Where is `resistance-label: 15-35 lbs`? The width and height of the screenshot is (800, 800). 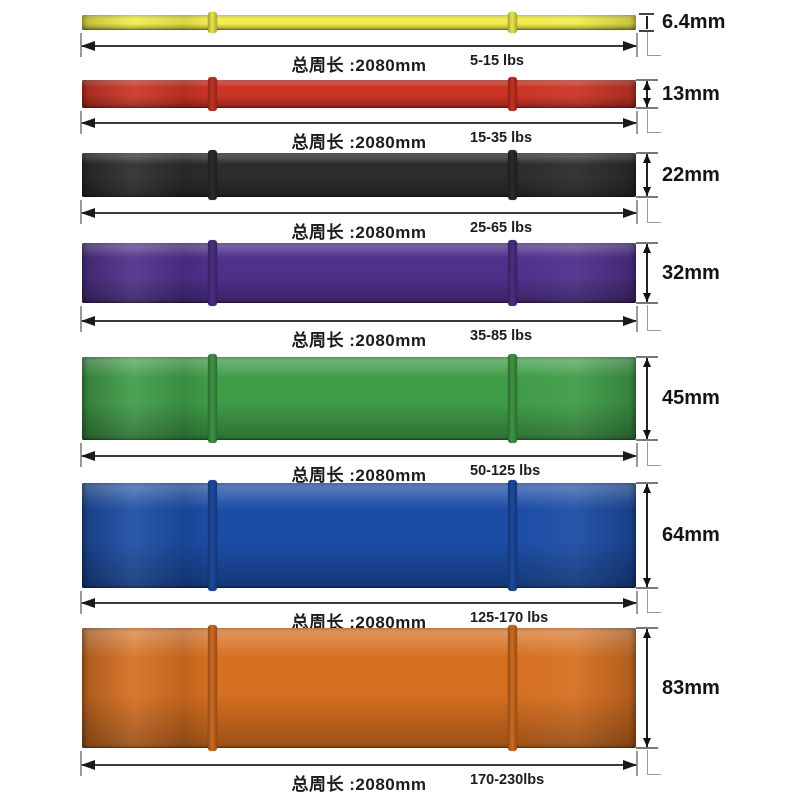 resistance-label: 15-35 lbs is located at coordinates (501, 138).